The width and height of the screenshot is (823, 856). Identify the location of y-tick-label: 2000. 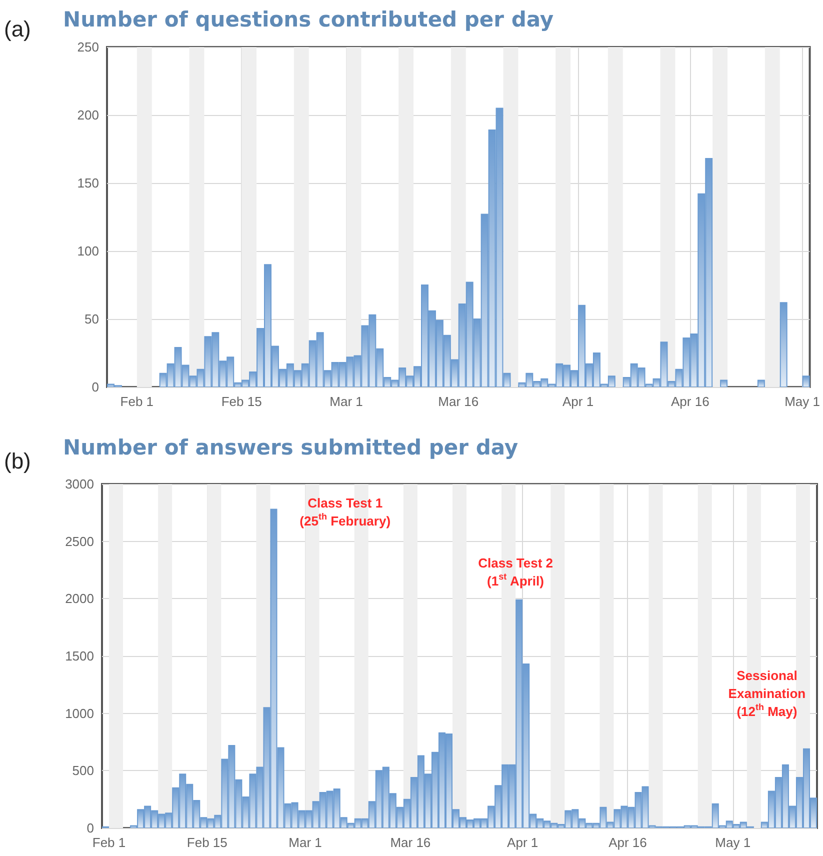
(79, 598).